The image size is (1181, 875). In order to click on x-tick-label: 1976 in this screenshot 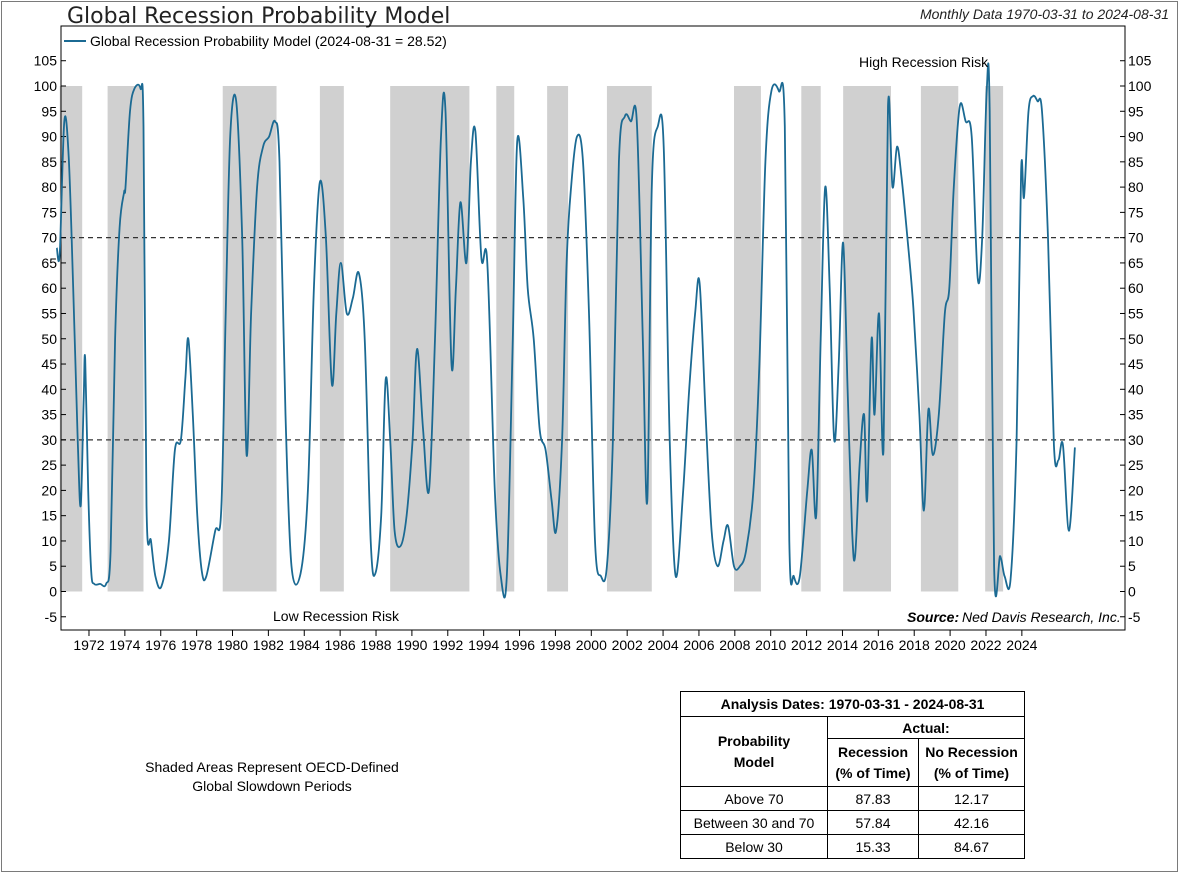, I will do `click(160, 645)`.